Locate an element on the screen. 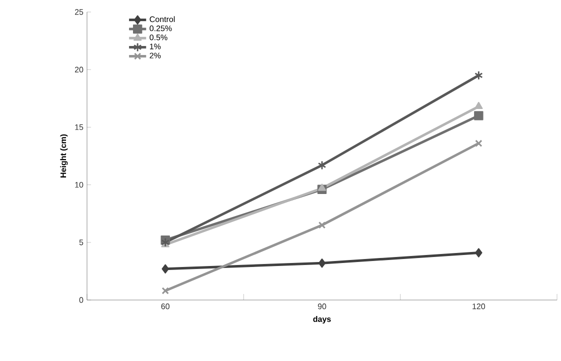 The width and height of the screenshot is (561, 361). y-tick-label: 0 is located at coordinates (81, 300).